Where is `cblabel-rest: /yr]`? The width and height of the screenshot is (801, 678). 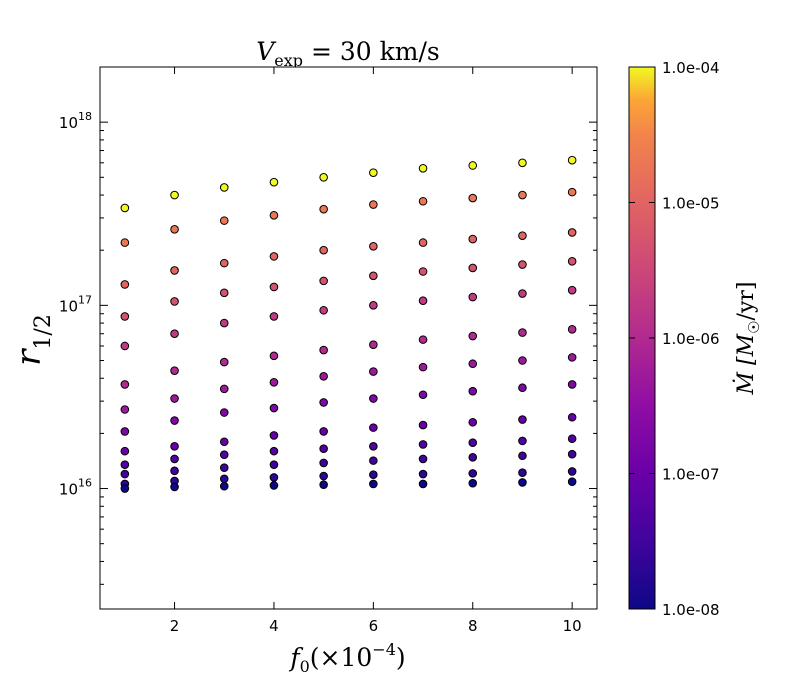 cblabel-rest: /yr] is located at coordinates (746, 300).